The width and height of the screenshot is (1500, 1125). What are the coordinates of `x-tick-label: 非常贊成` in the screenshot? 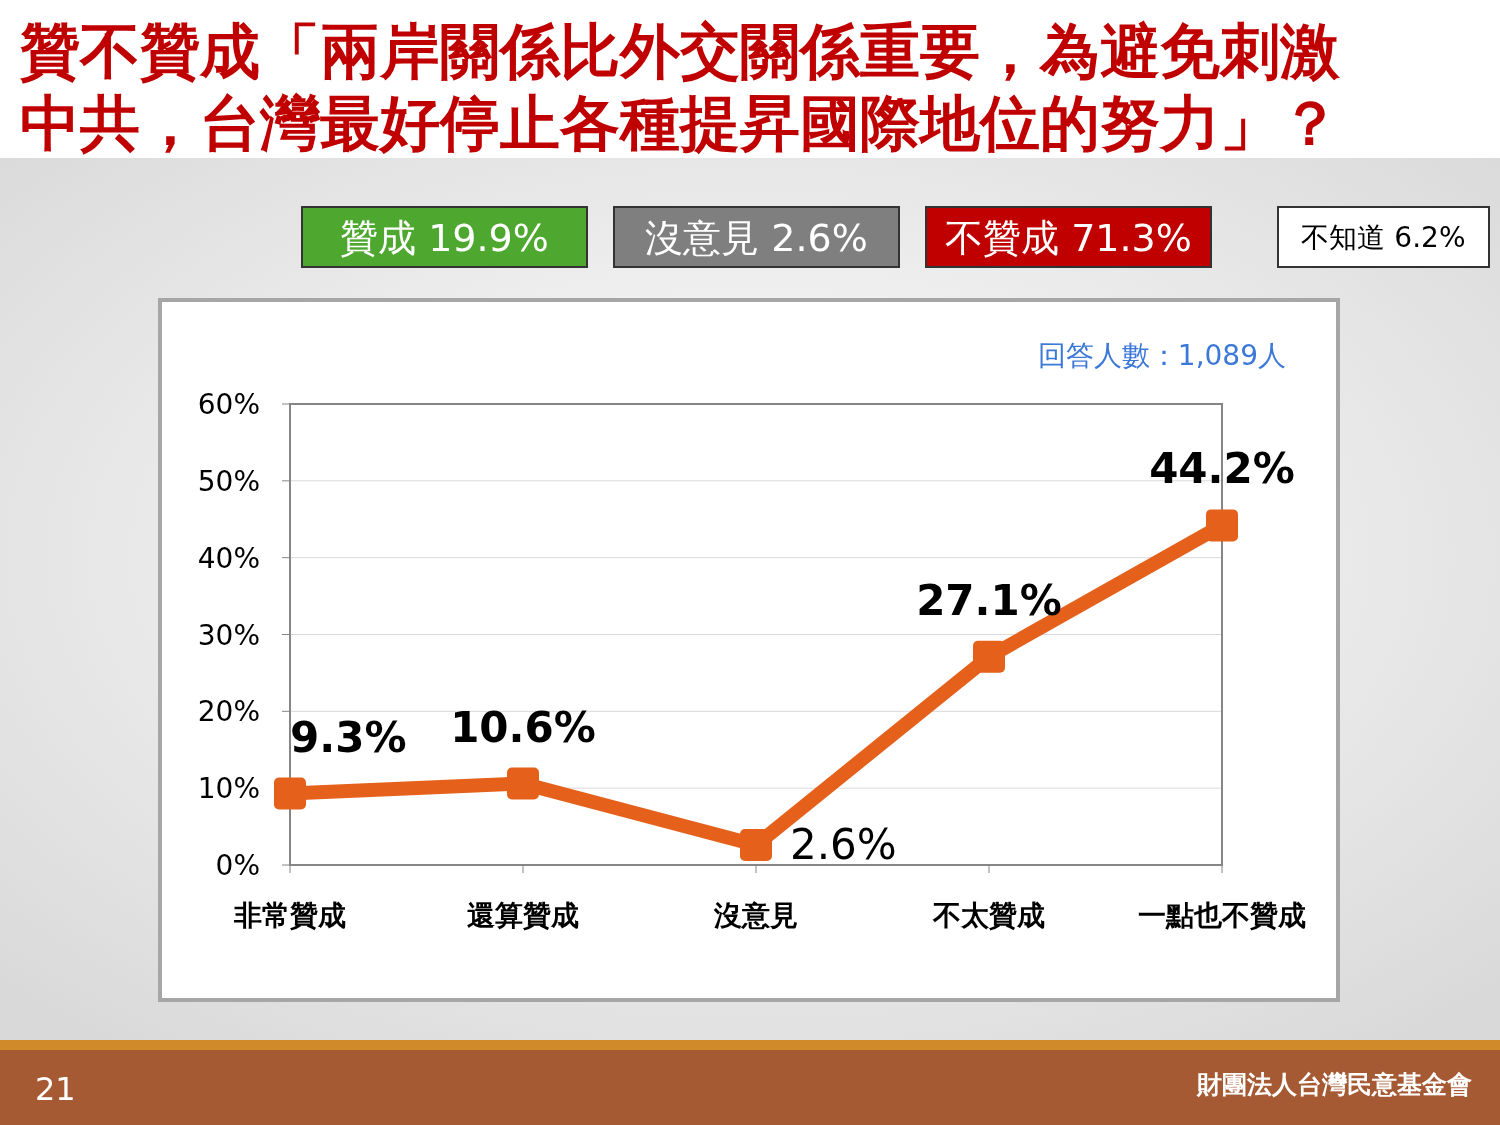 It's located at (289, 915).